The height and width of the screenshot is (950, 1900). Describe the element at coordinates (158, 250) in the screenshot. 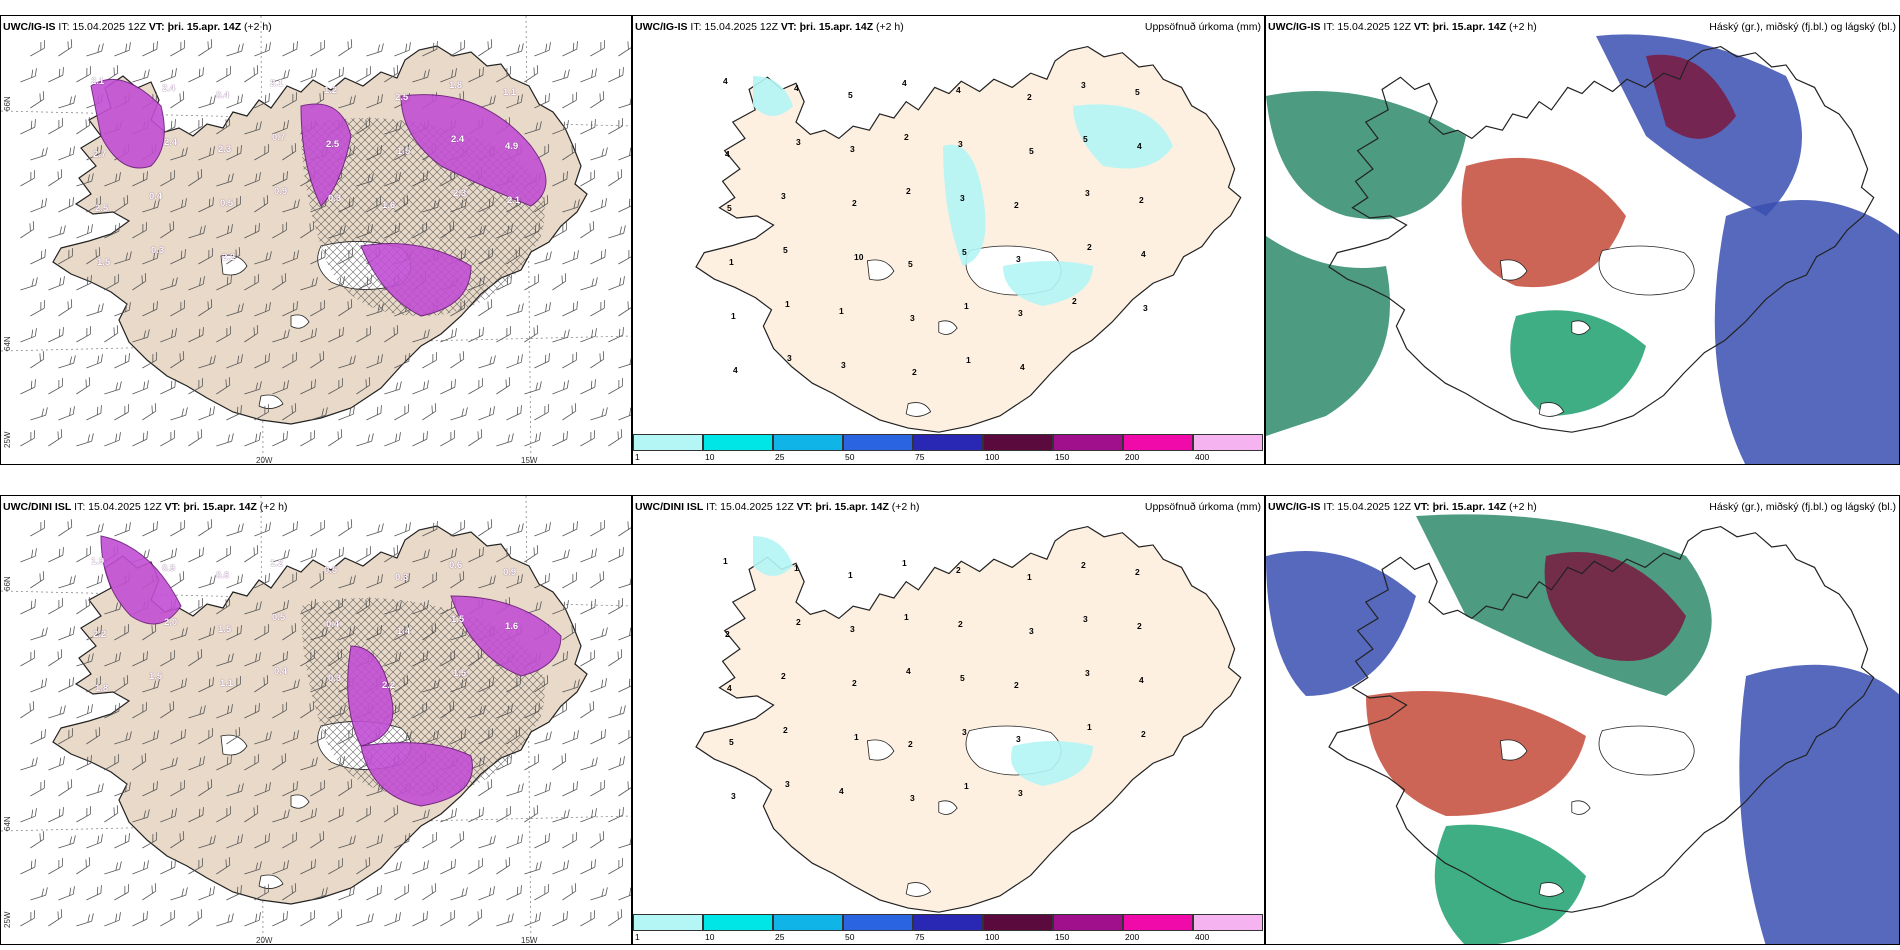

I see `wind-precip-value: 0.3` at that location.